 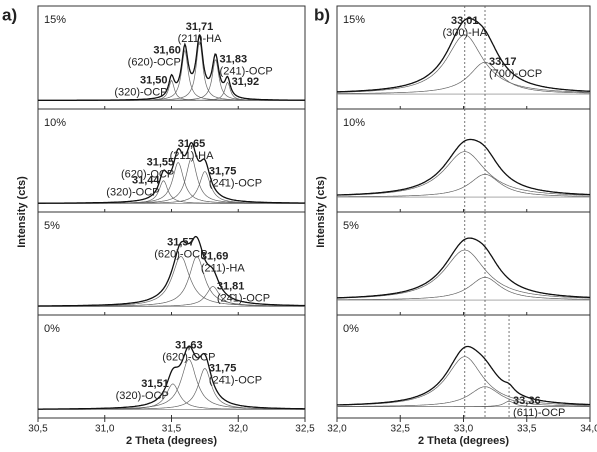 I want to click on peak-position: 31,81, so click(x=231, y=286).